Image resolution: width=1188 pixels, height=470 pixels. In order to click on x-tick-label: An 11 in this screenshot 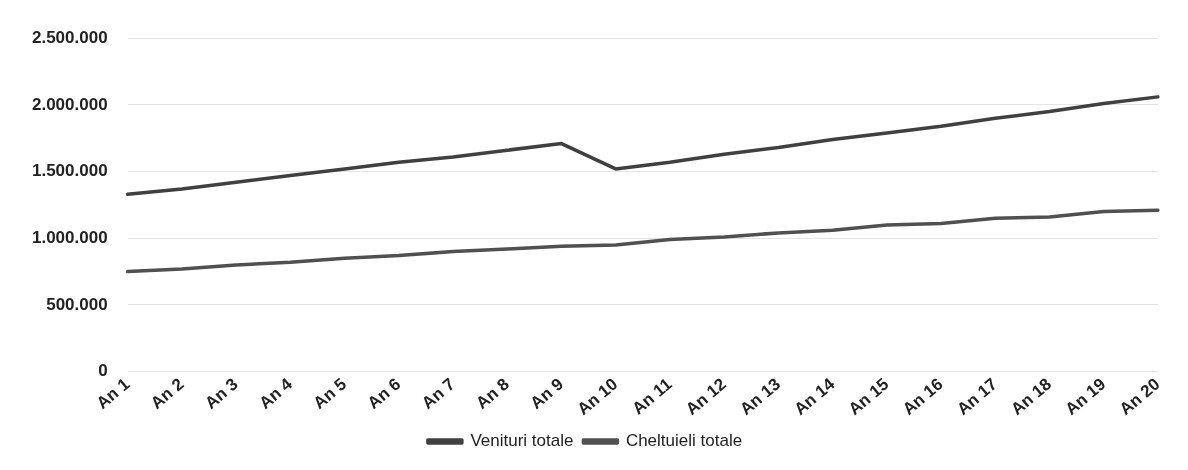, I will do `click(652, 396)`.